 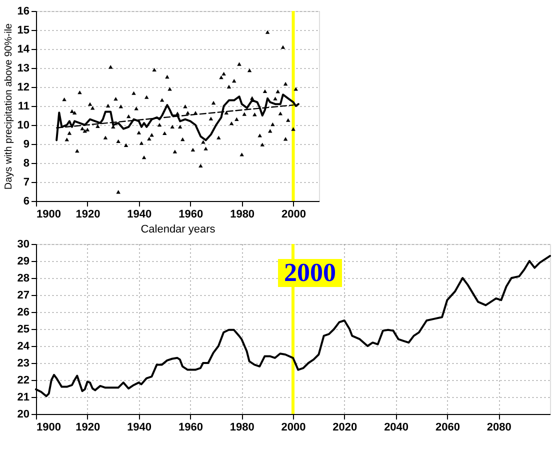 I want to click on y-tick-label: 9, so click(x=26, y=144).